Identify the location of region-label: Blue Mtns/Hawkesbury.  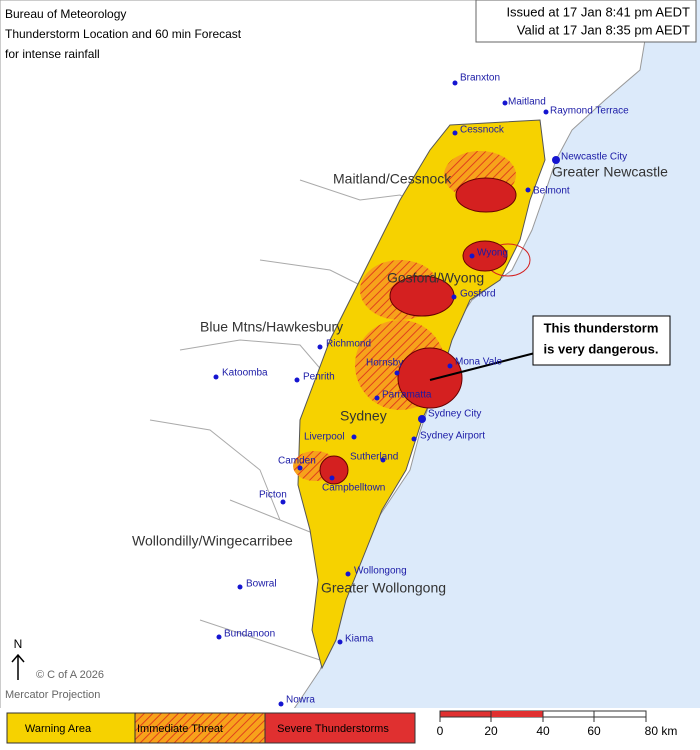
(271, 327).